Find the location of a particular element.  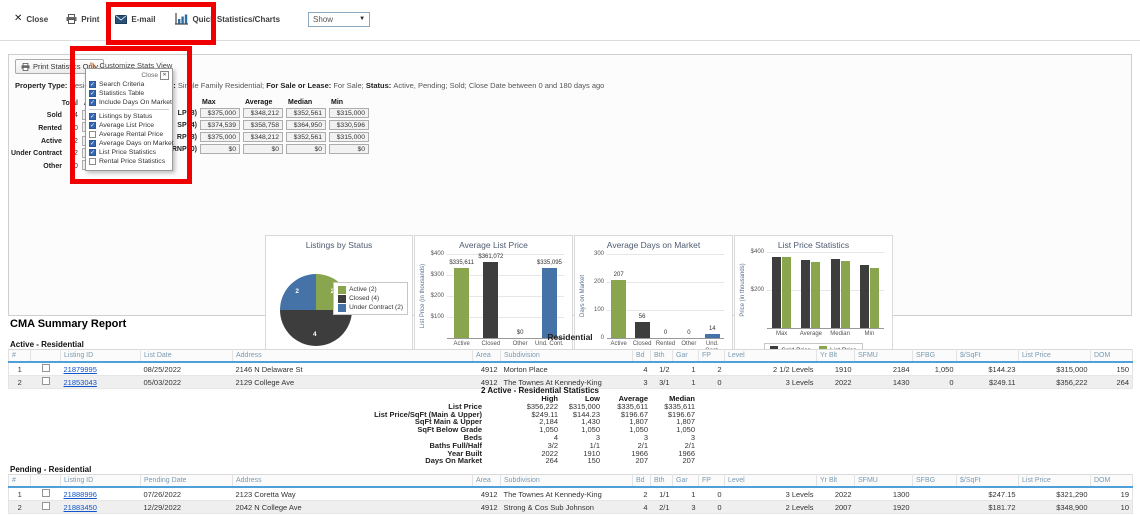

y-tick-label: $300 is located at coordinates (437, 275).